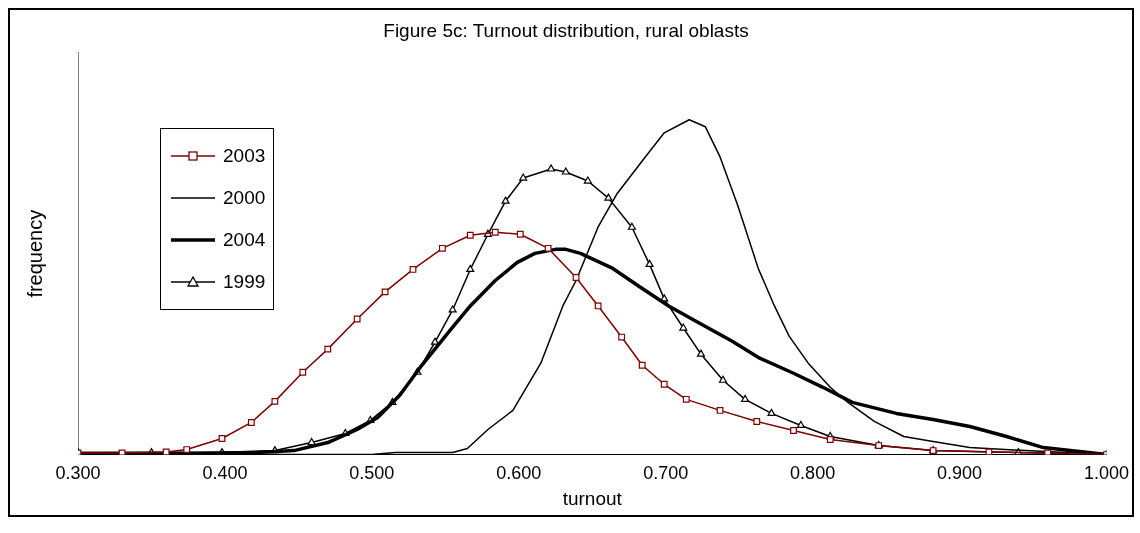  I want to click on chart-title: Figure 5c: Turnout distribution, rural oblasts, so click(566, 30).